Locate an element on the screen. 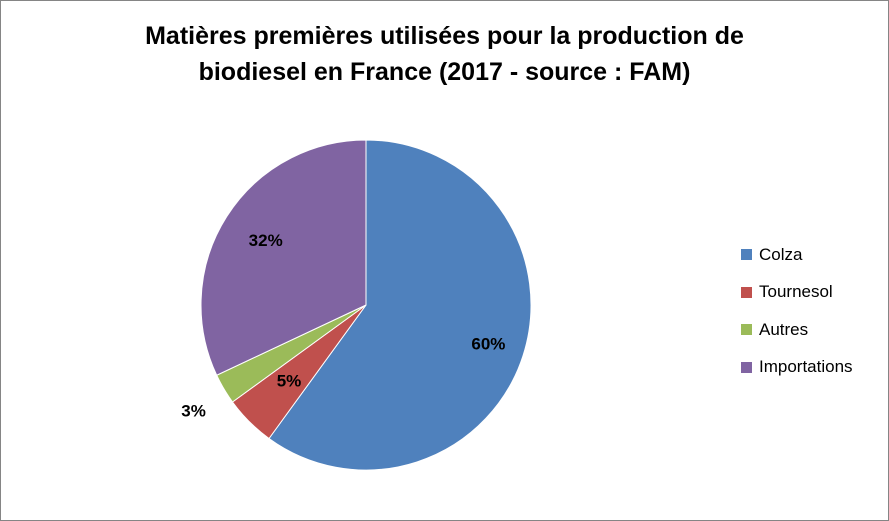 Image resolution: width=889 pixels, height=521 pixels. legend-label-autres: Autres is located at coordinates (784, 329).